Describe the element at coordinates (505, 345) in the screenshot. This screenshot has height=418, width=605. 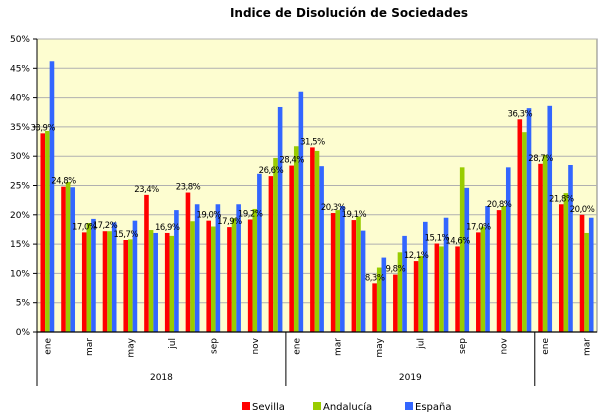
I see `x-tick-label: nov` at that location.